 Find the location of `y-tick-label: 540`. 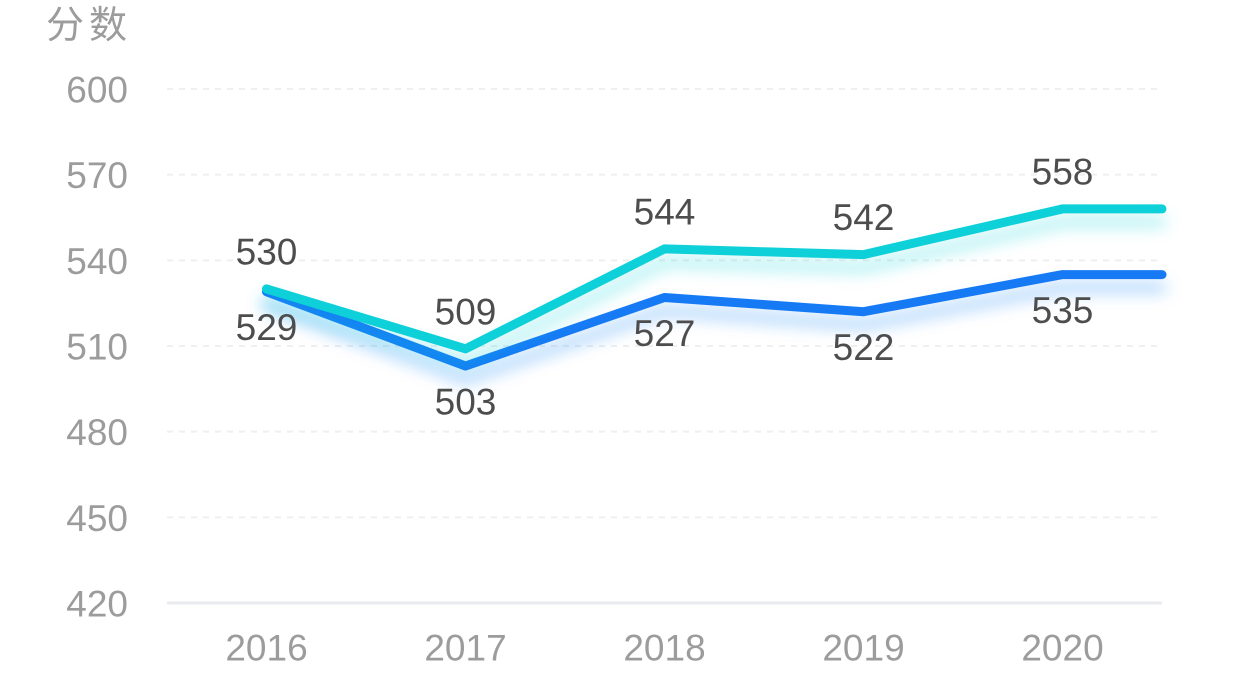

y-tick-label: 540 is located at coordinates (97, 261).